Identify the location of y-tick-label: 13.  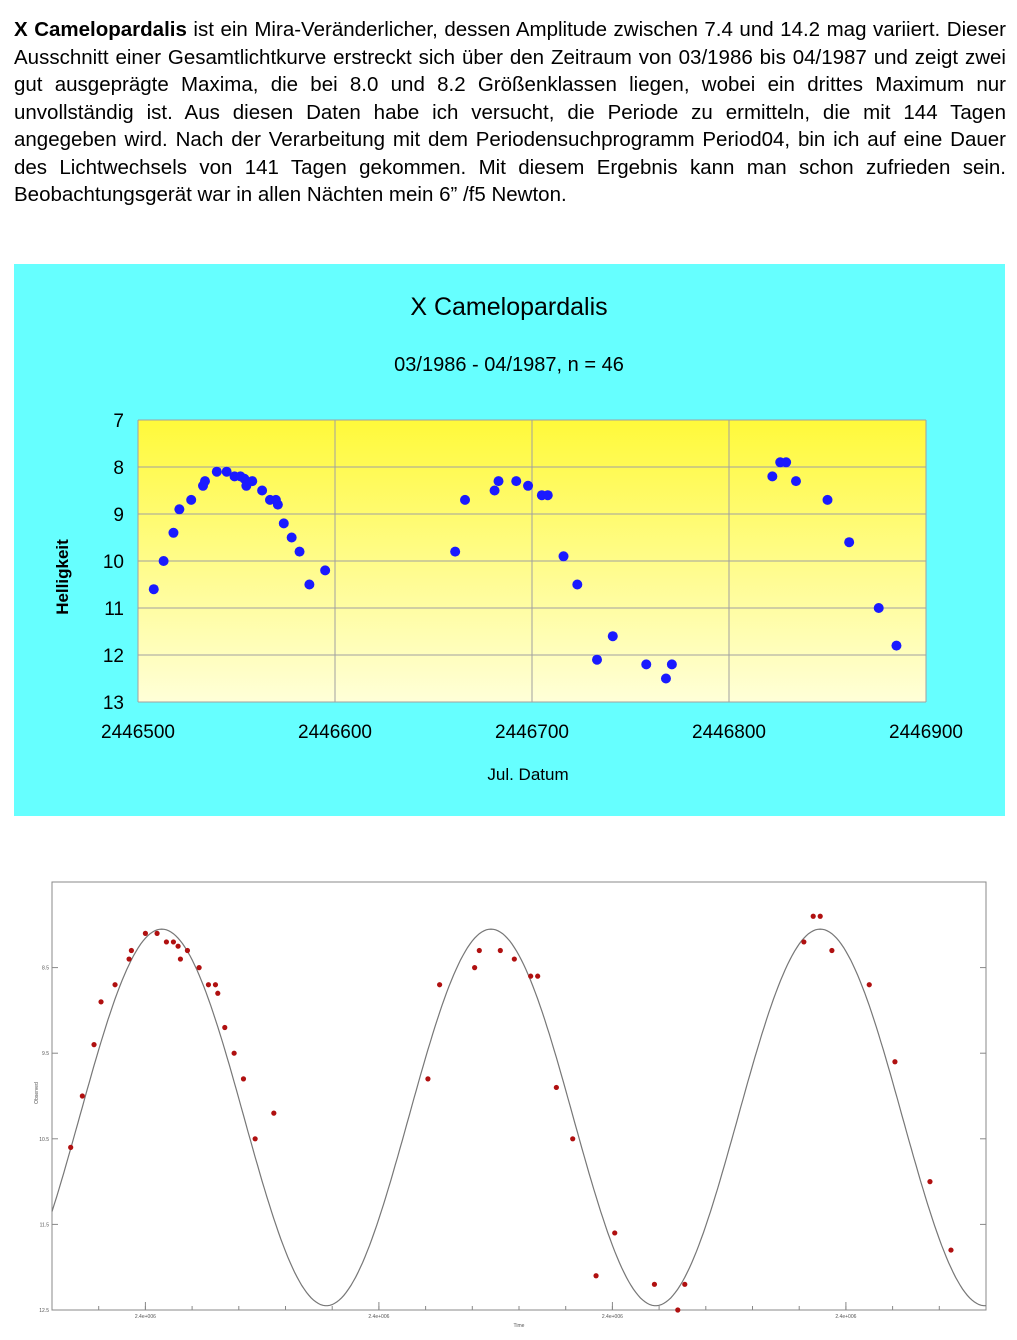
(113, 703).